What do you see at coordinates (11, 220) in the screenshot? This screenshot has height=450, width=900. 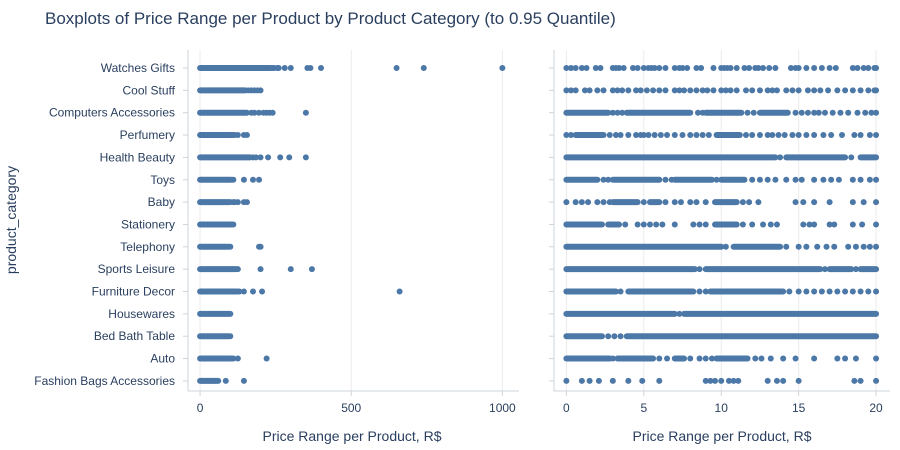 I see `y-axis-title: product_category` at bounding box center [11, 220].